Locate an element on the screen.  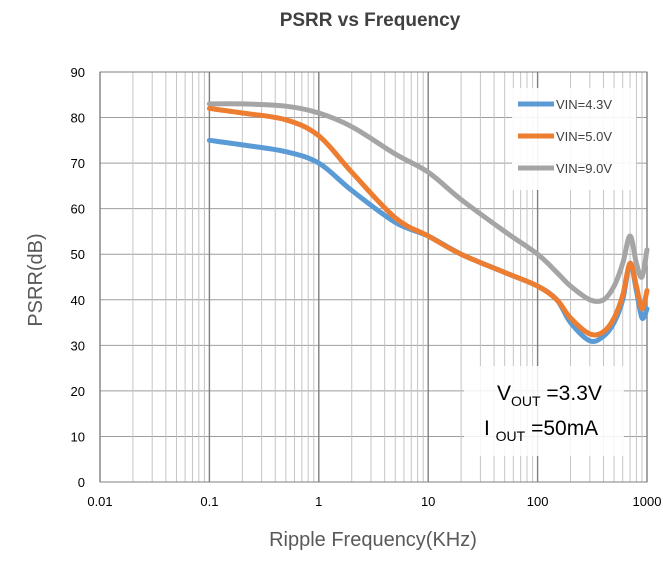
y-tick-label: 0 is located at coordinates (81, 482).